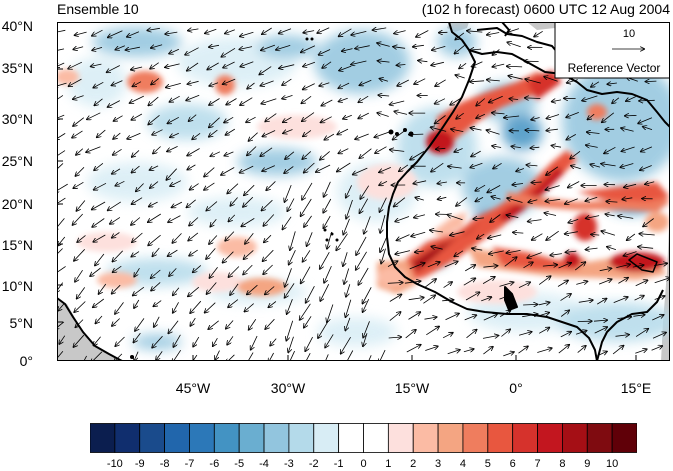 The height and width of the screenshot is (471, 673). What do you see at coordinates (517, 40) in the screenshot?
I see `iberia-coast` at bounding box center [517, 40].